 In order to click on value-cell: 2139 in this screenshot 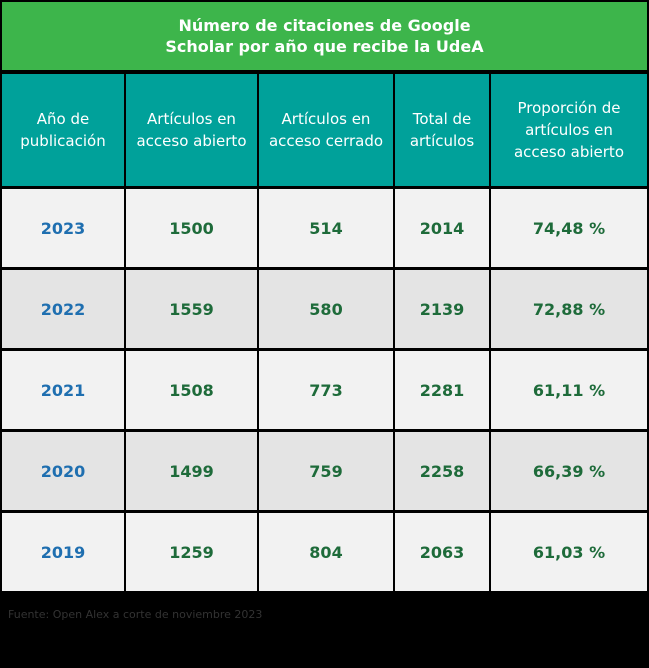, I will do `click(442, 309)`.